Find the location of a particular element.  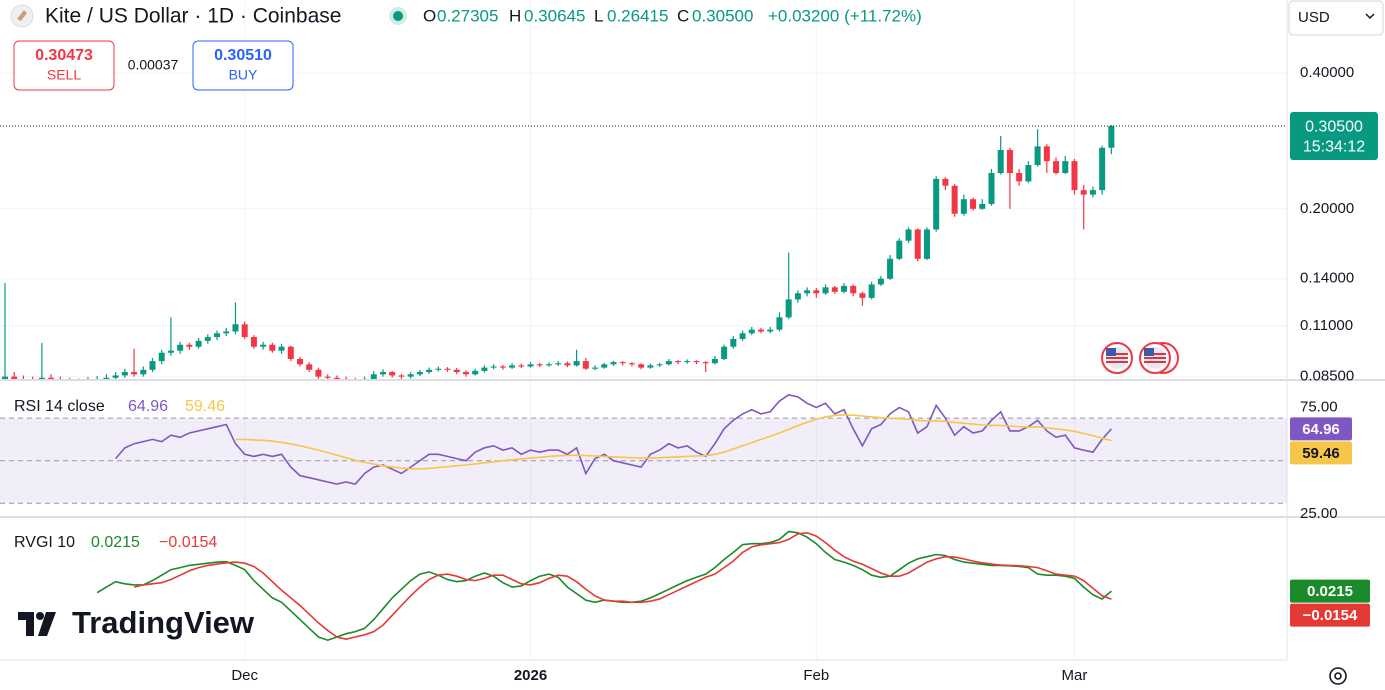

symbol-logo-mark is located at coordinates (22, 15).